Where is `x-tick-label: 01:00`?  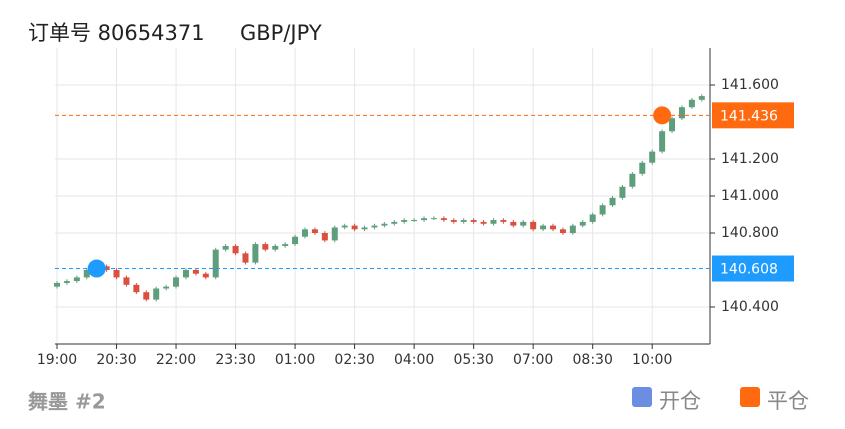
x-tick-label: 01:00 is located at coordinates (295, 360).